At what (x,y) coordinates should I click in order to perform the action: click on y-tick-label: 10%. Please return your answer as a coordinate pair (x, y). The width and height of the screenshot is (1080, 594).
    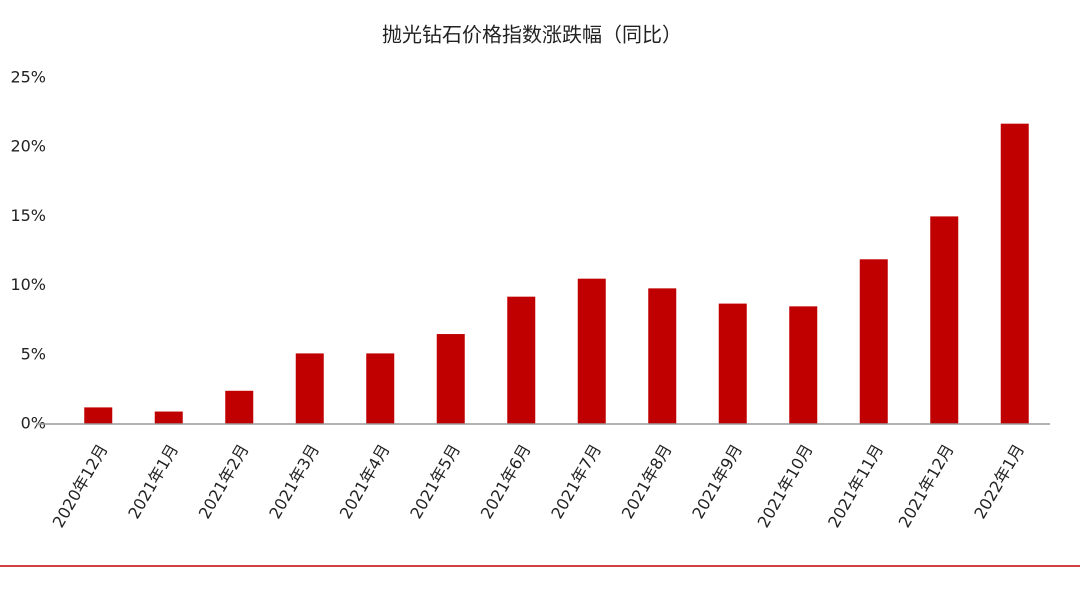
    Looking at the image, I should click on (28, 284).